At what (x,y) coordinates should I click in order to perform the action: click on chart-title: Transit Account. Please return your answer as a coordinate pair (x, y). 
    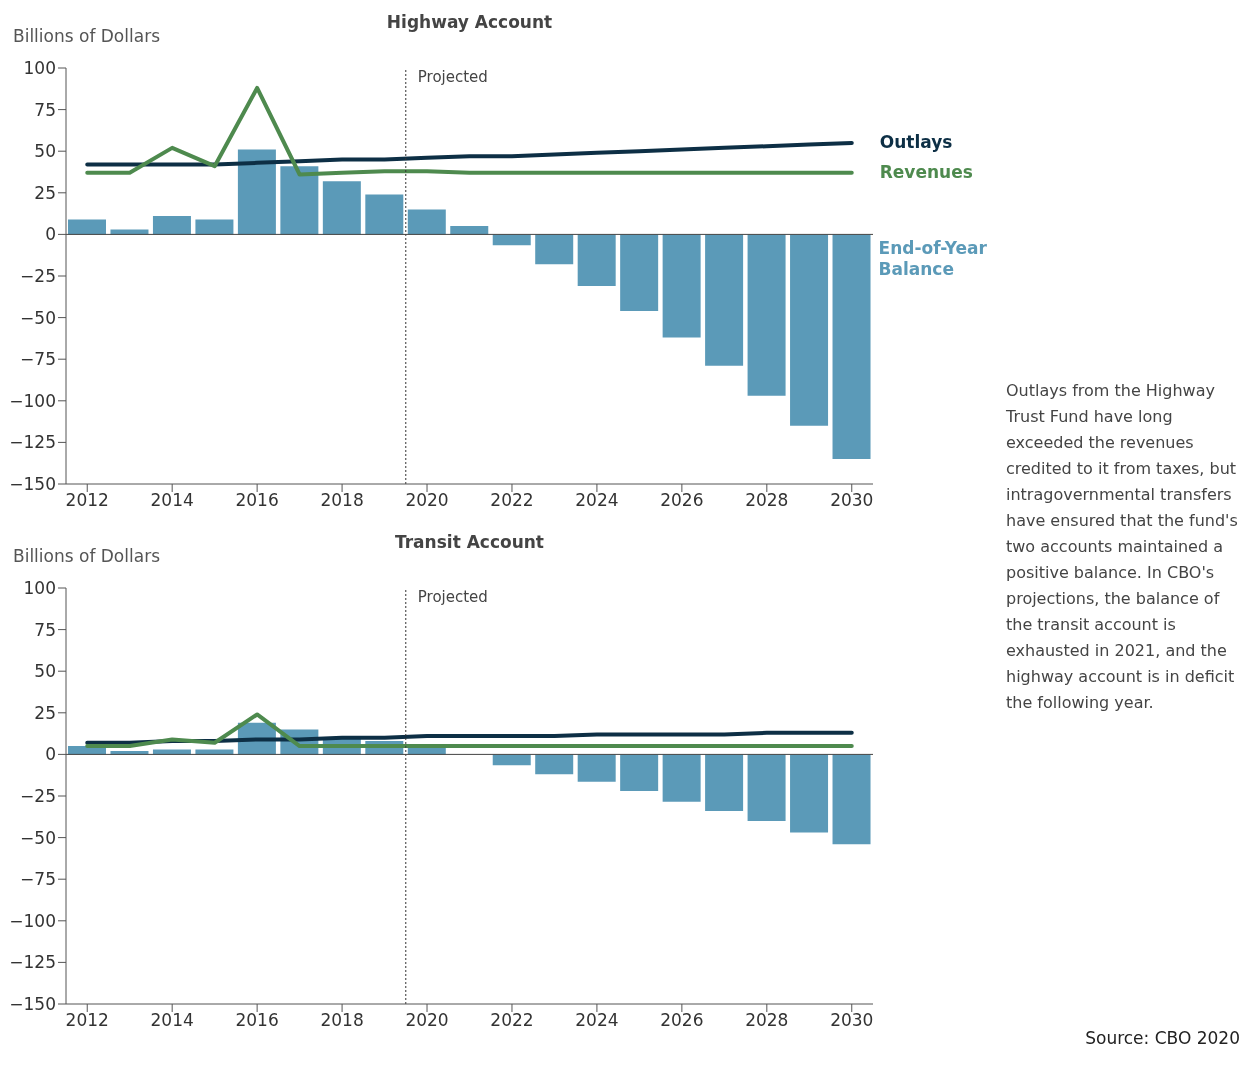
    Looking at the image, I should click on (469, 542).